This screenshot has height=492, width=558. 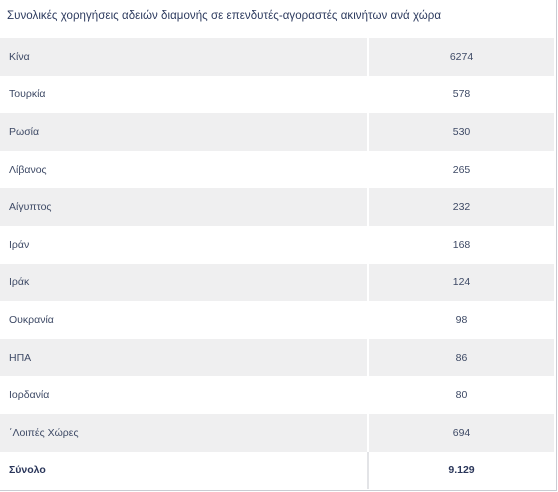 I want to click on value-cell: 6274, so click(x=461, y=56).